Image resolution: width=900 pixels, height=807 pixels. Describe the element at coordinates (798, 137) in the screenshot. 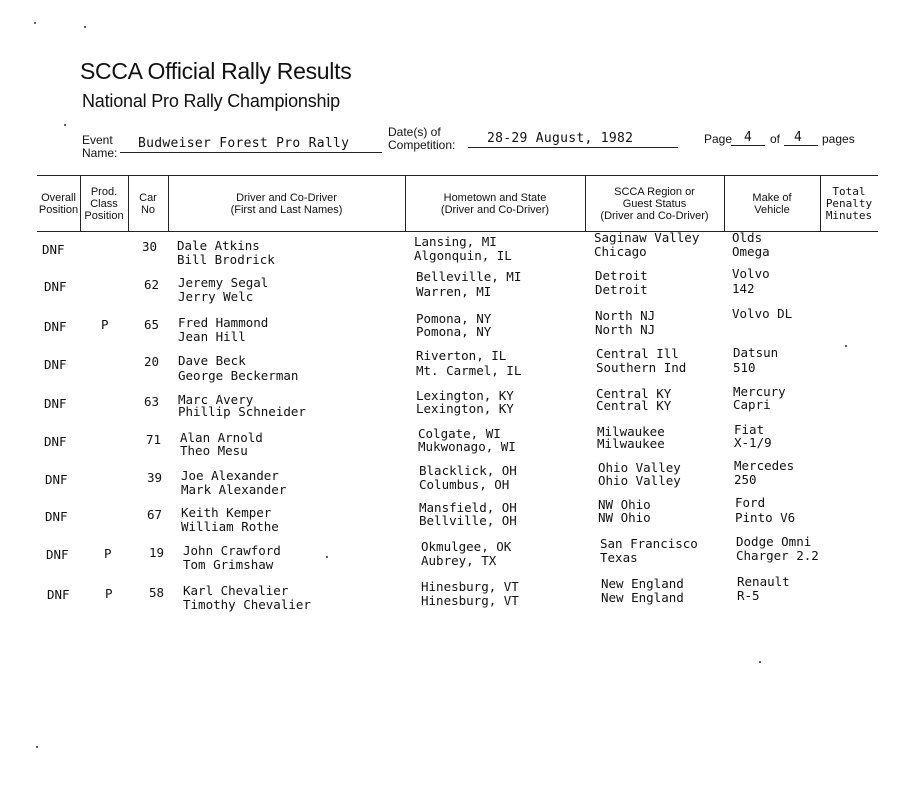

I see `page-total: 4` at that location.